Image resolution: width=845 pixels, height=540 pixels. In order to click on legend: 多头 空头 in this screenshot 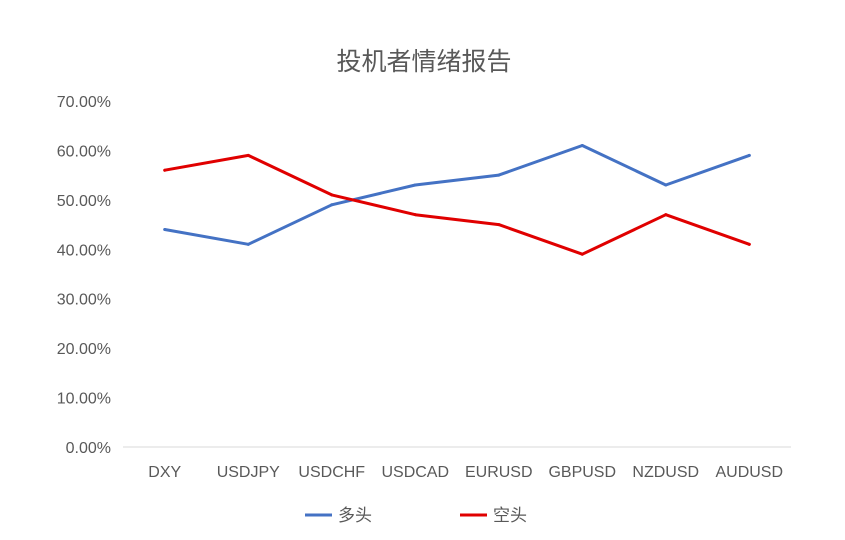, I will do `click(416, 516)`.